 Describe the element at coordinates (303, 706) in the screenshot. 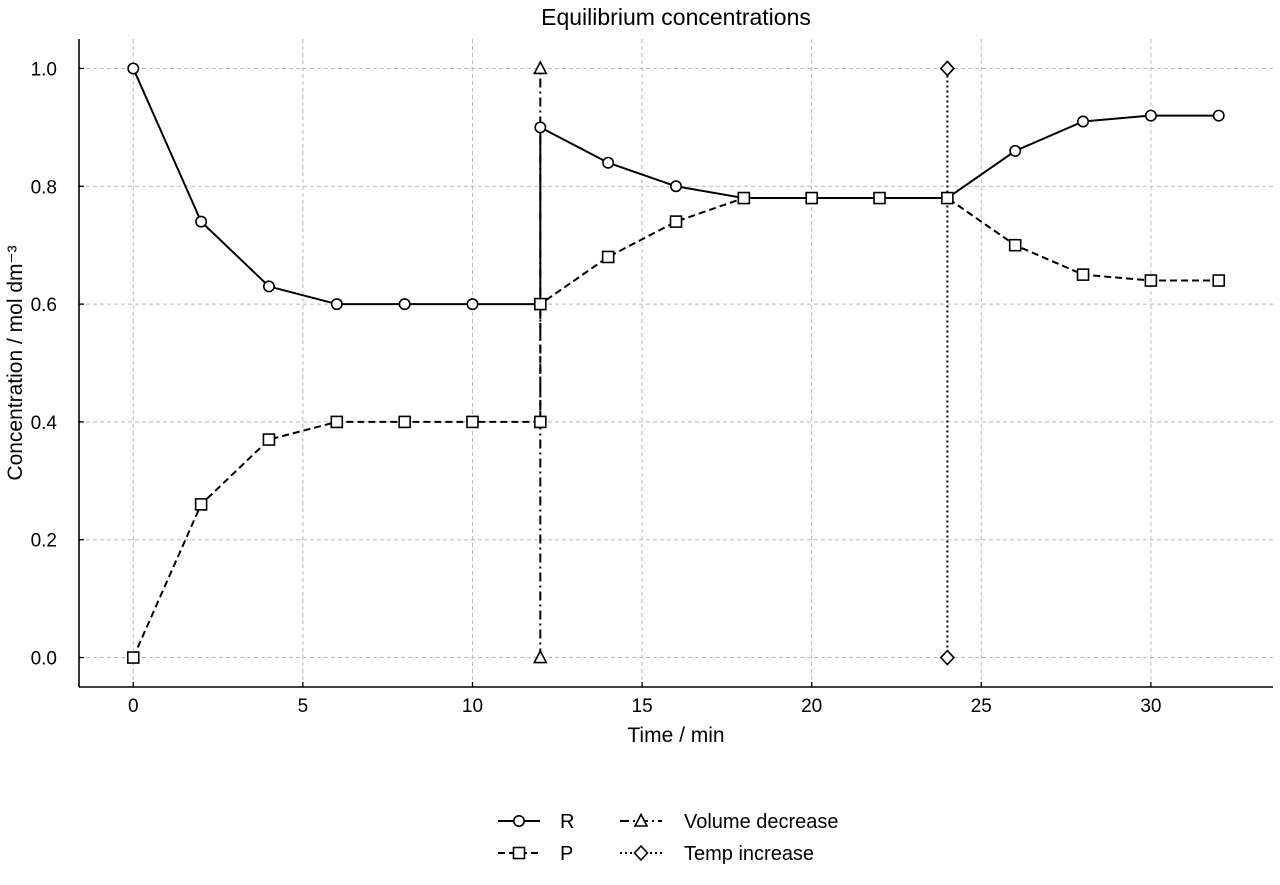

I see `x-tick-label: 5` at that location.